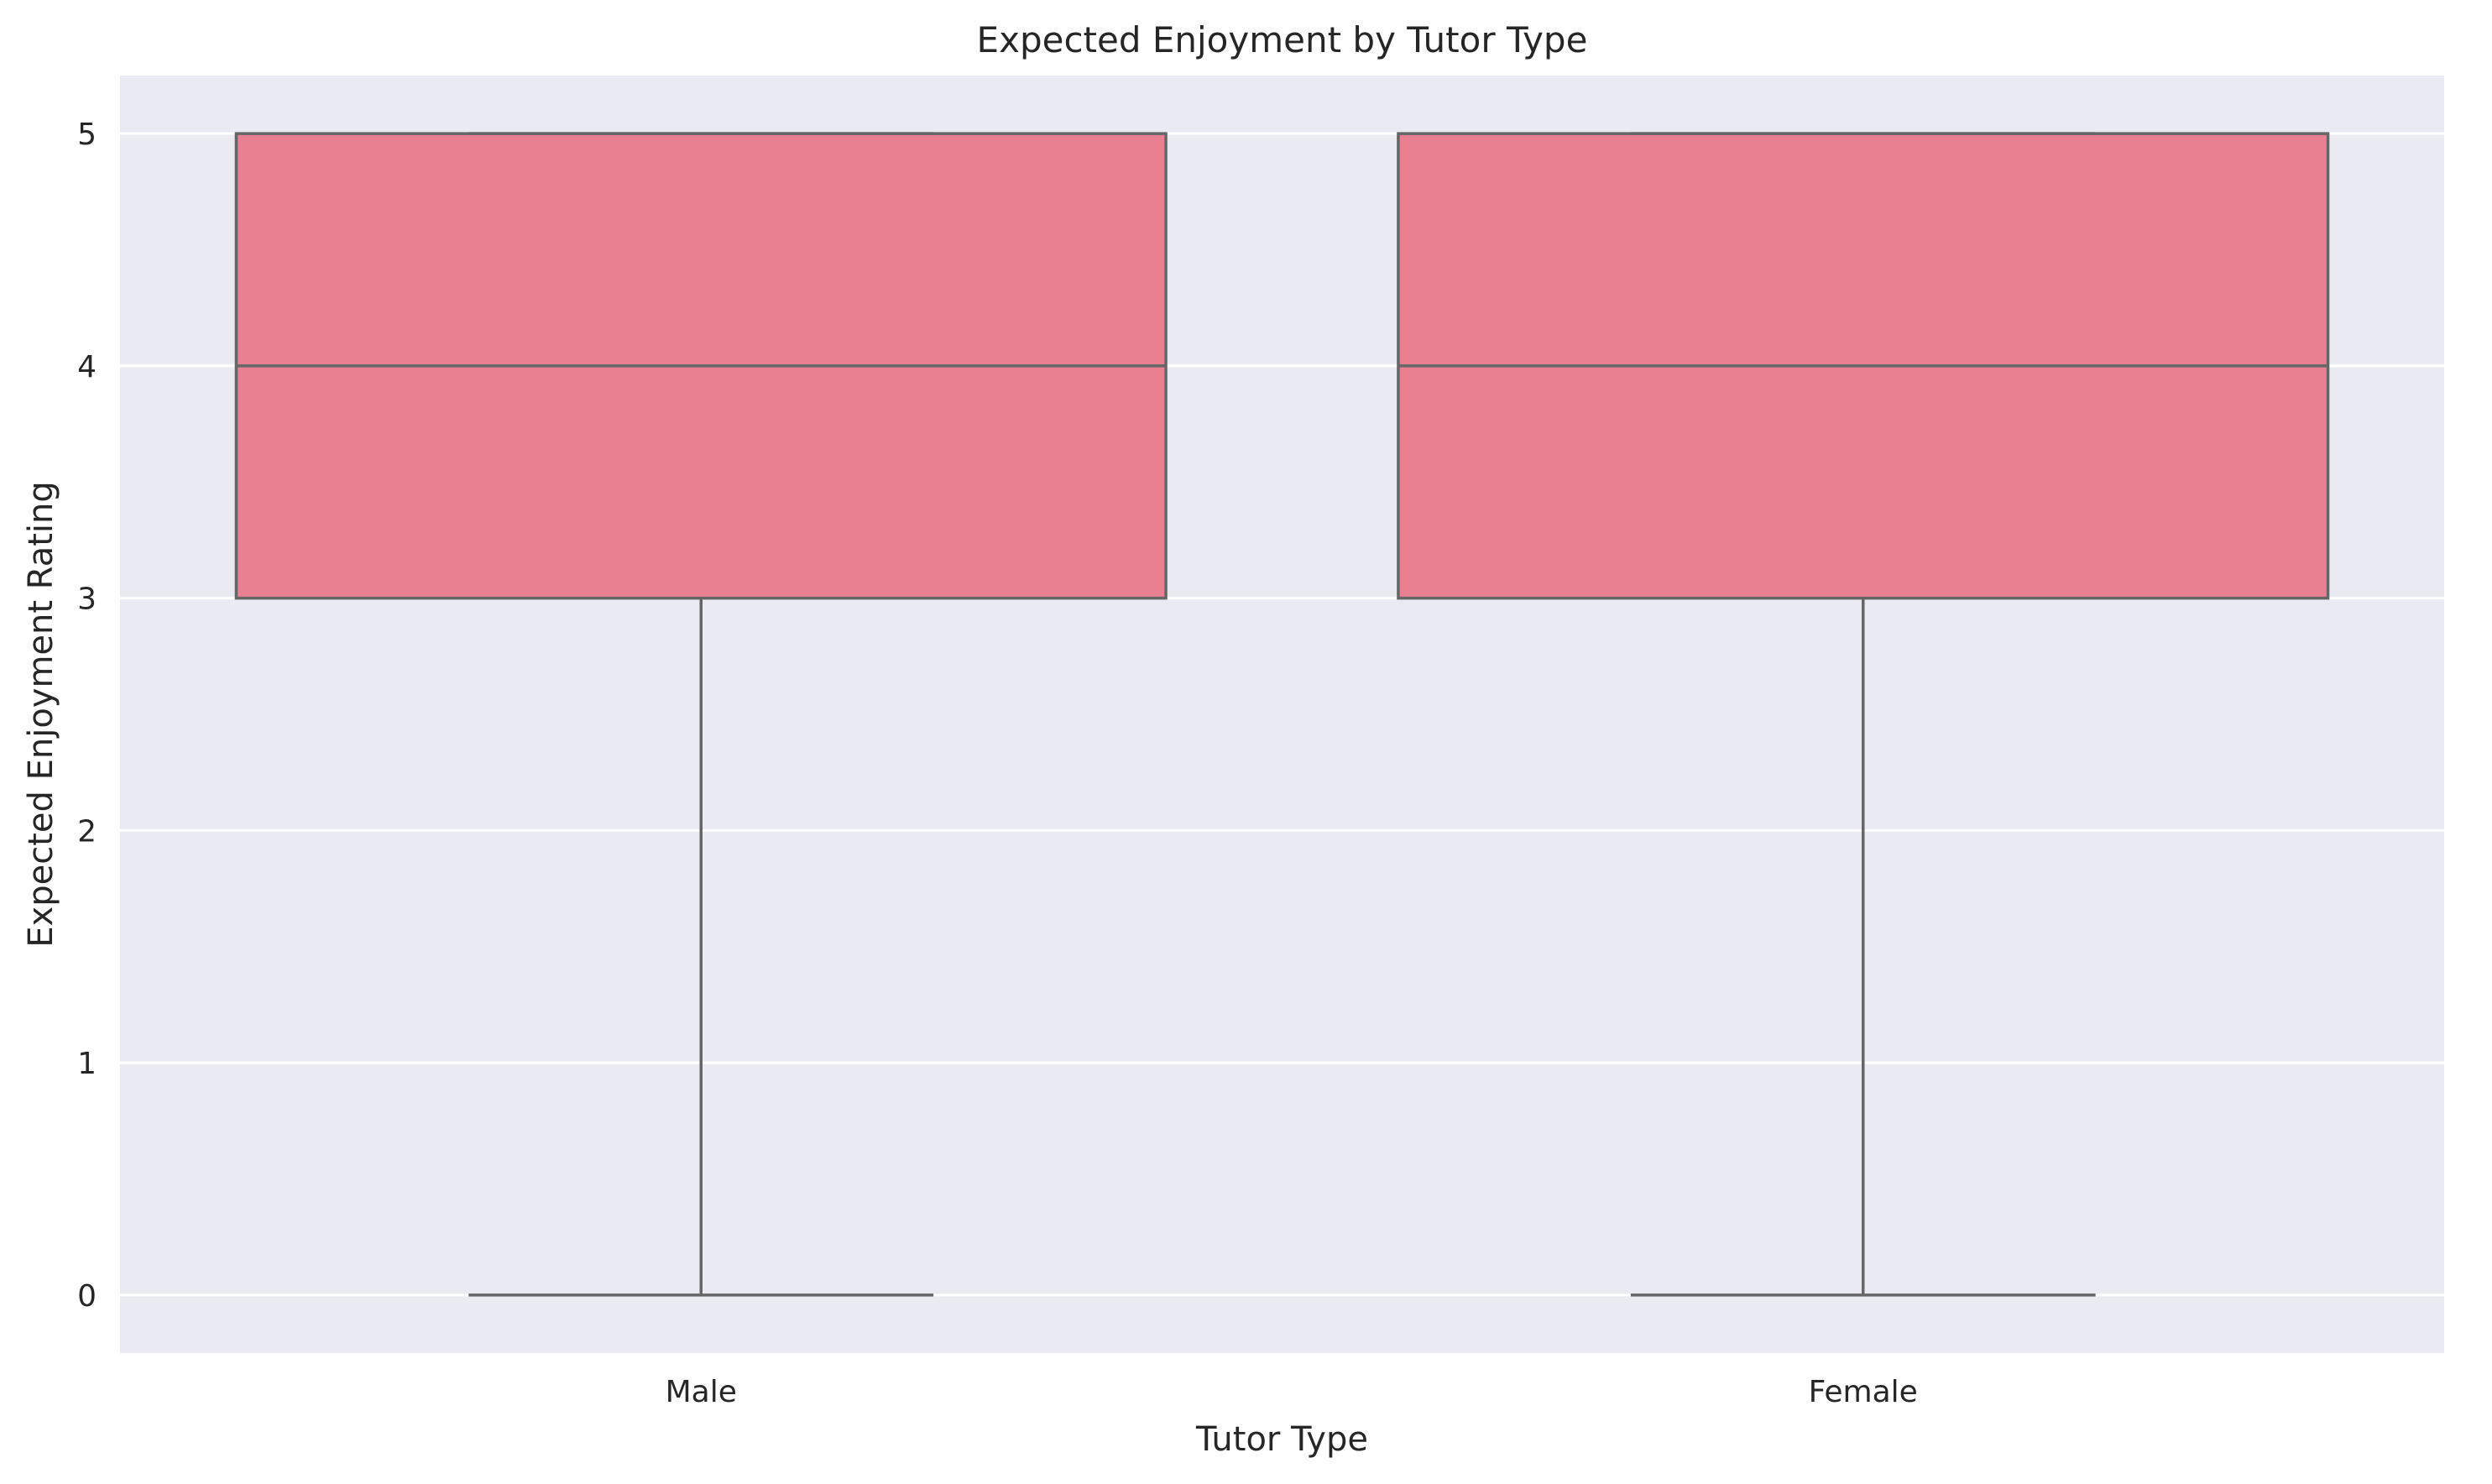 This screenshot has height=1484, width=2492. What do you see at coordinates (87, 135) in the screenshot?
I see `y-tick-label: 5` at bounding box center [87, 135].